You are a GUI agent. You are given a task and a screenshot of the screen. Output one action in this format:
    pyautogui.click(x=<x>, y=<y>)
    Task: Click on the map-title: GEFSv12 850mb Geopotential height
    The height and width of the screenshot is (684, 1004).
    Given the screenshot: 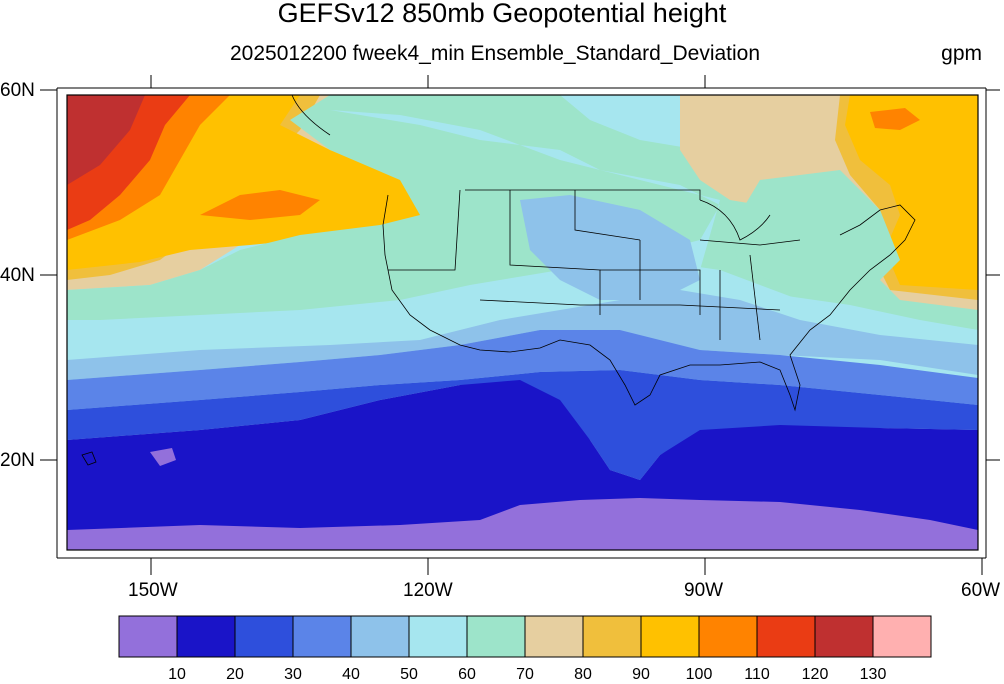 What is the action you would take?
    pyautogui.click(x=502, y=14)
    